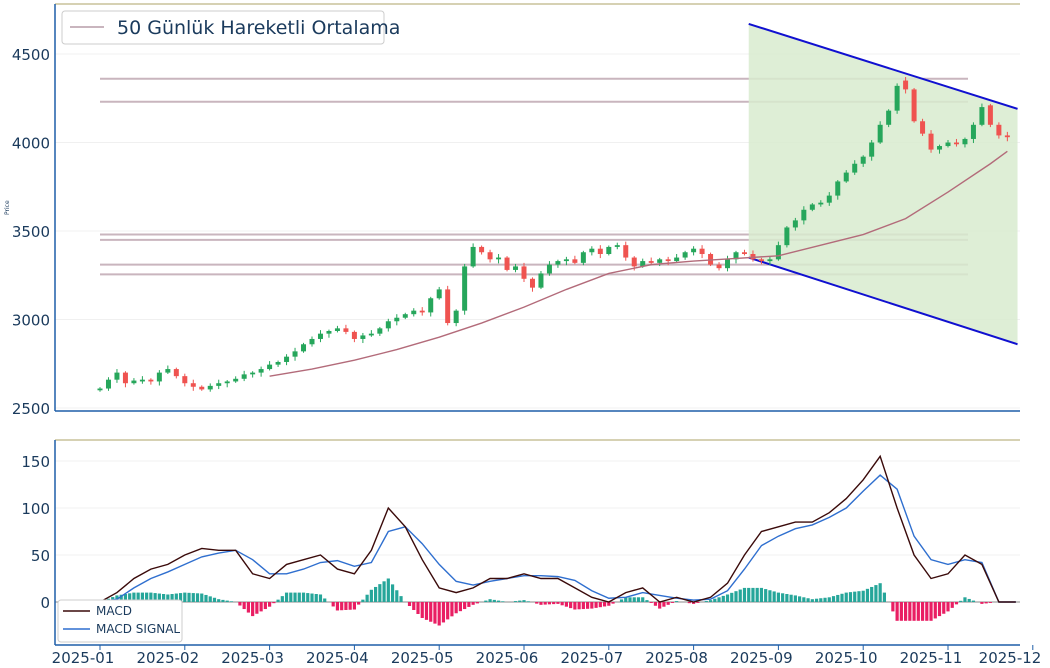 This screenshot has height=668, width=1050. I want to click on macd-y-tick-label: 0, so click(45, 603).